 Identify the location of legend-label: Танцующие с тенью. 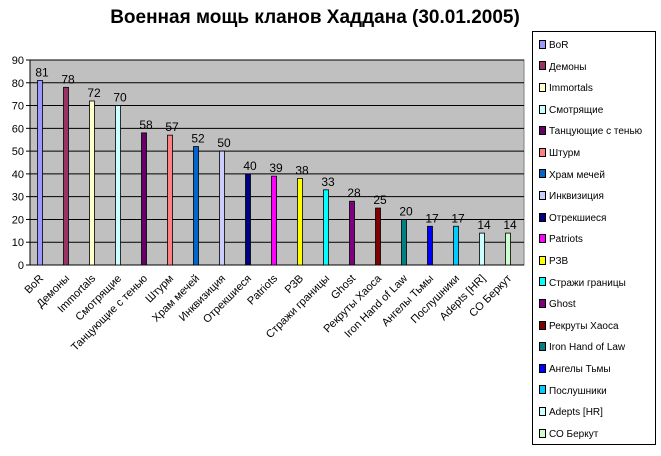
(596, 132).